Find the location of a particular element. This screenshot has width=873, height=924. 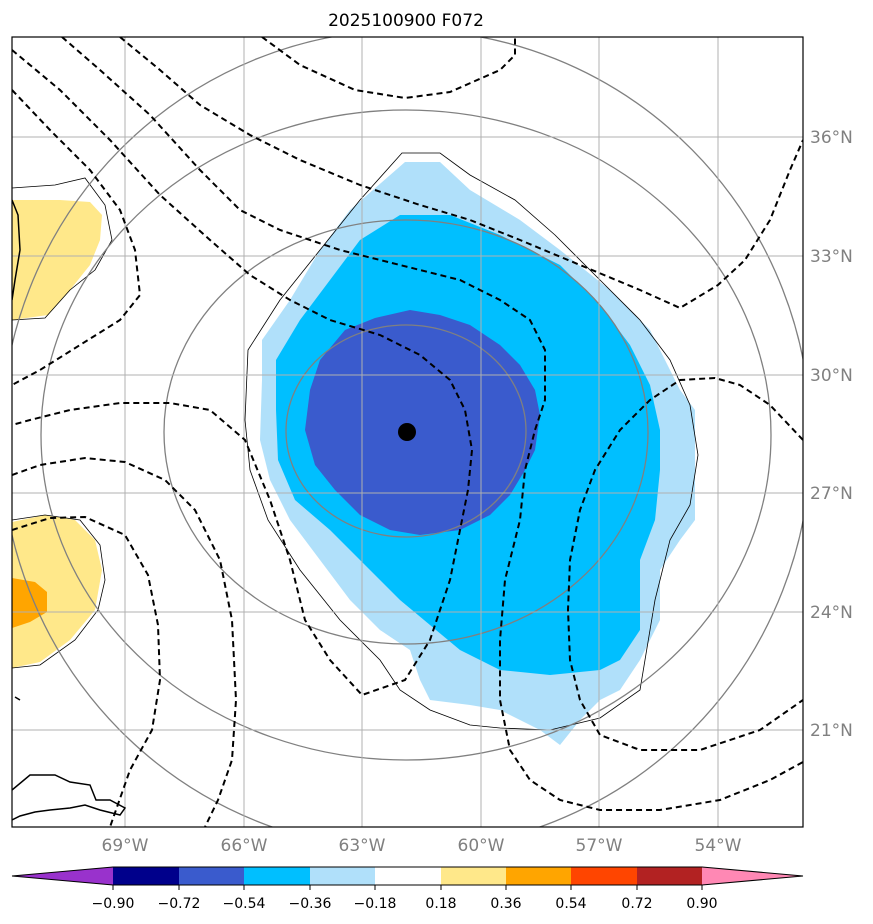

lat-label: 36°N is located at coordinates (831, 138).